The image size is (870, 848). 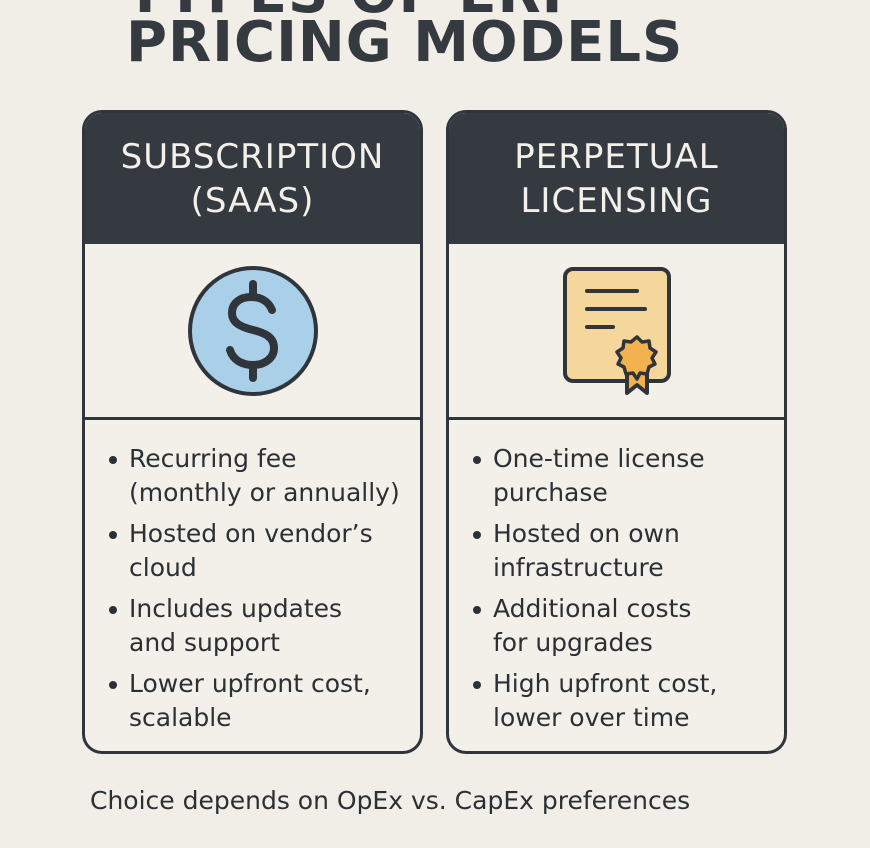 What do you see at coordinates (263, 701) in the screenshot?
I see `list-item: Lower upfront cost, scalable` at bounding box center [263, 701].